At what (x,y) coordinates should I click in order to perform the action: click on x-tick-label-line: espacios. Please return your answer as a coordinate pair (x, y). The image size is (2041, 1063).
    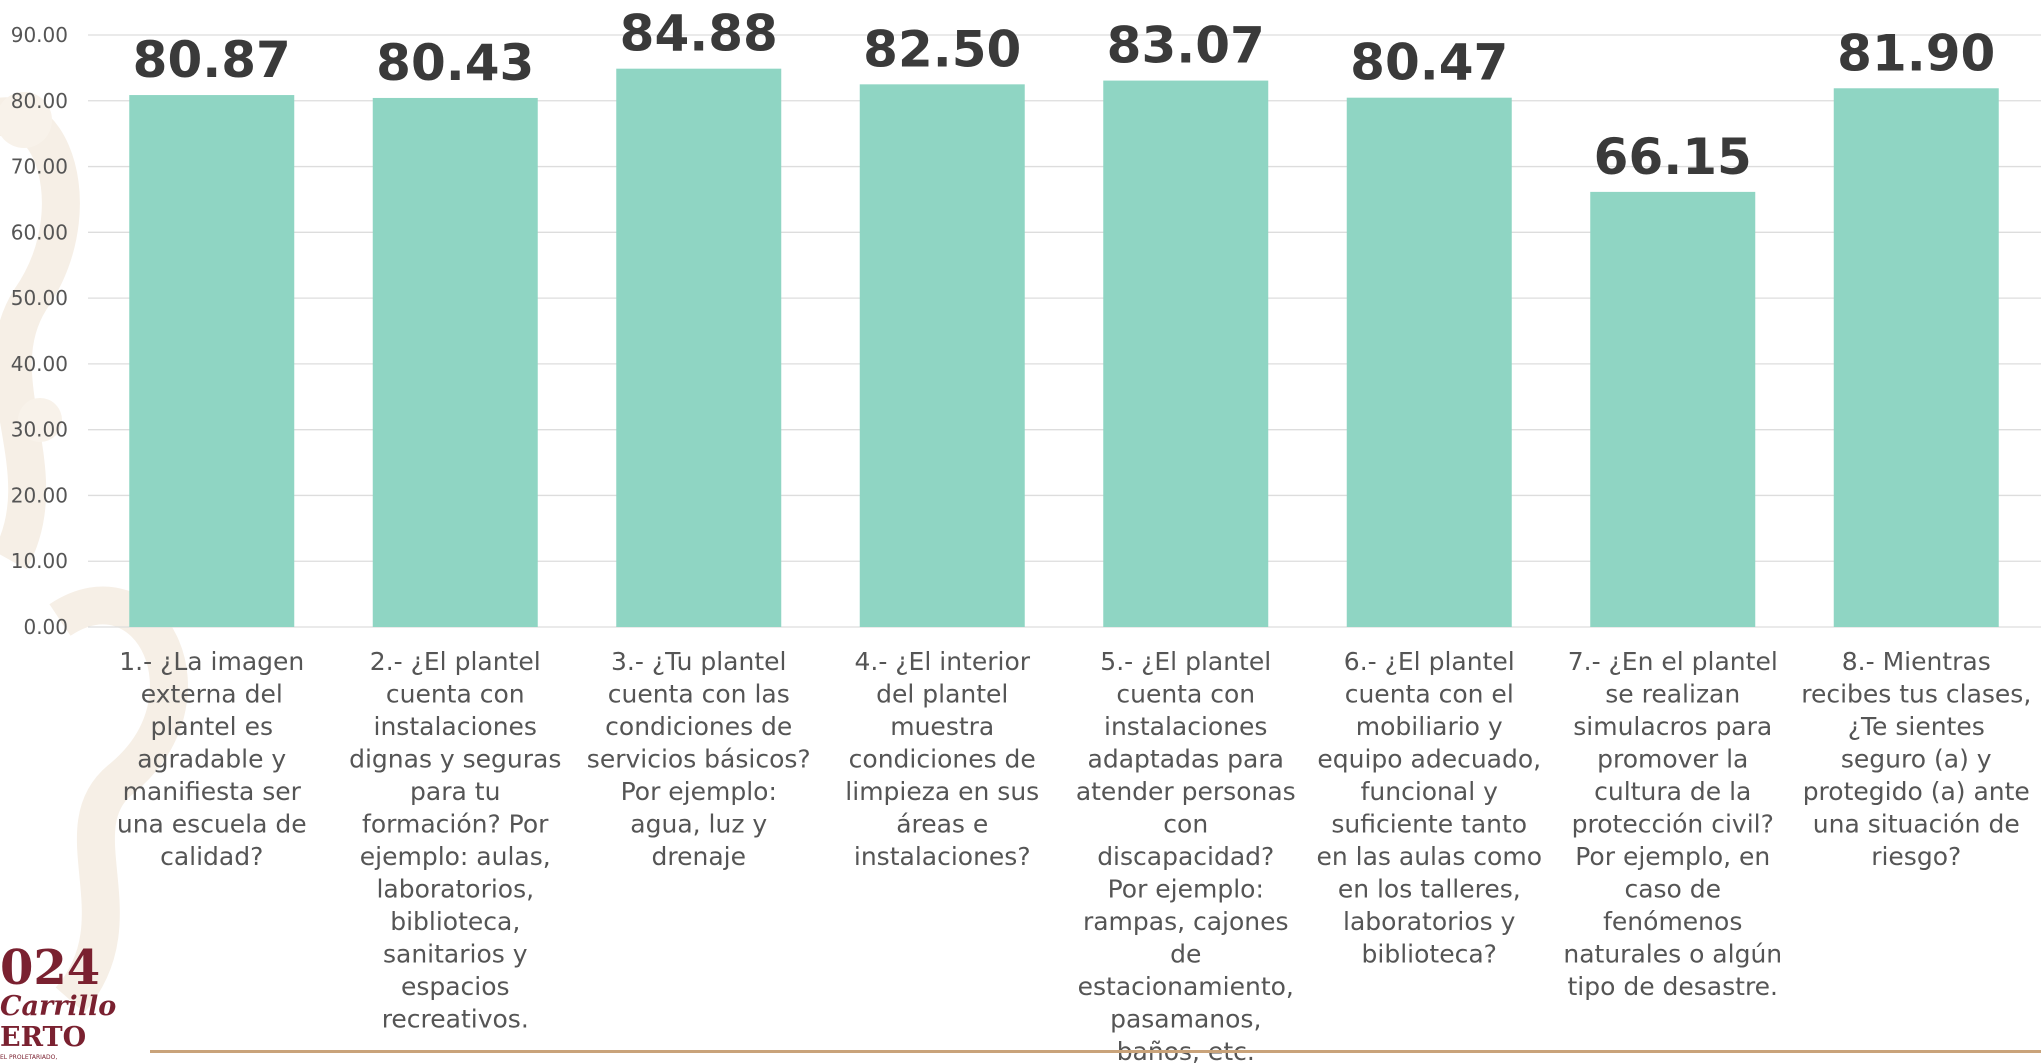
    Looking at the image, I should click on (455, 986).